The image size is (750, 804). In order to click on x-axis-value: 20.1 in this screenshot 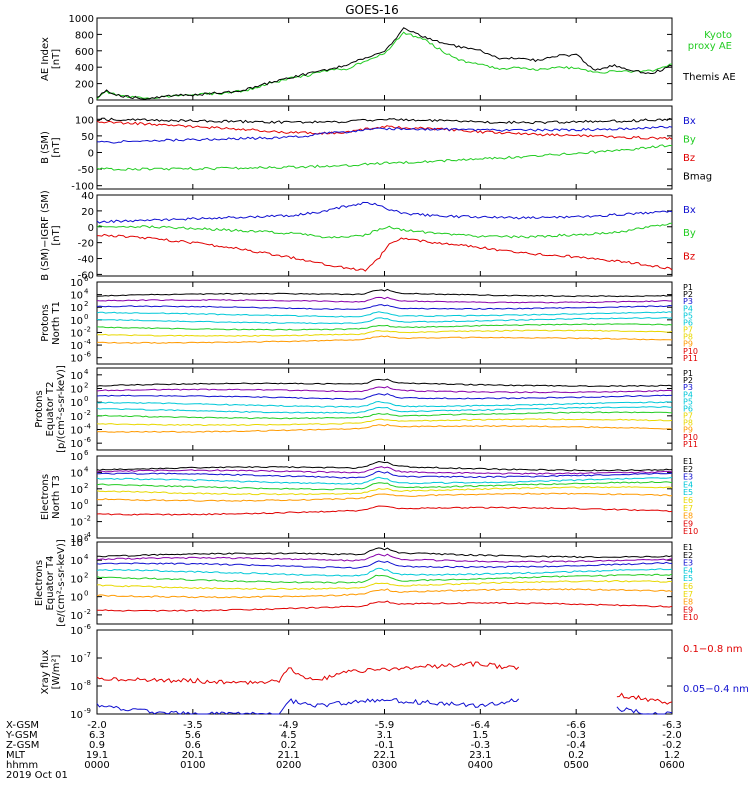, I will do `click(193, 755)`.